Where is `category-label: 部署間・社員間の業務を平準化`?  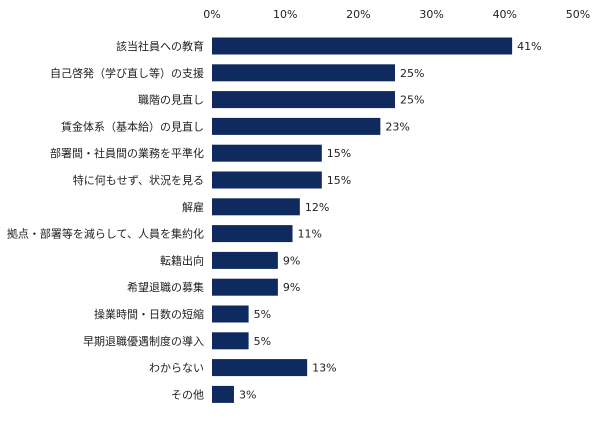
category-label: 部署間・社員間の業務を平準化 is located at coordinates (127, 153).